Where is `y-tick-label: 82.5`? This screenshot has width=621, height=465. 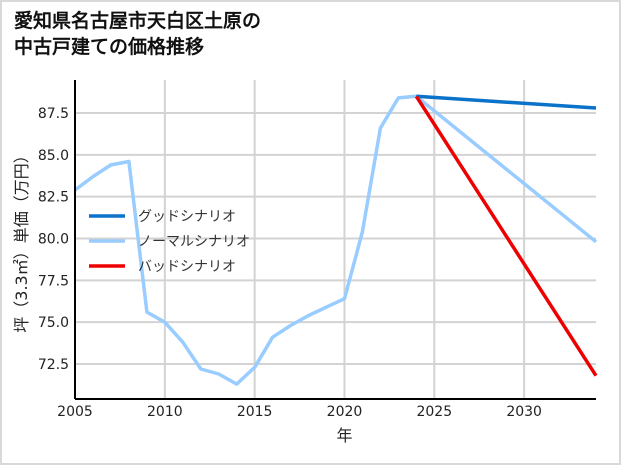 y-tick-label: 82.5 is located at coordinates (53, 198).